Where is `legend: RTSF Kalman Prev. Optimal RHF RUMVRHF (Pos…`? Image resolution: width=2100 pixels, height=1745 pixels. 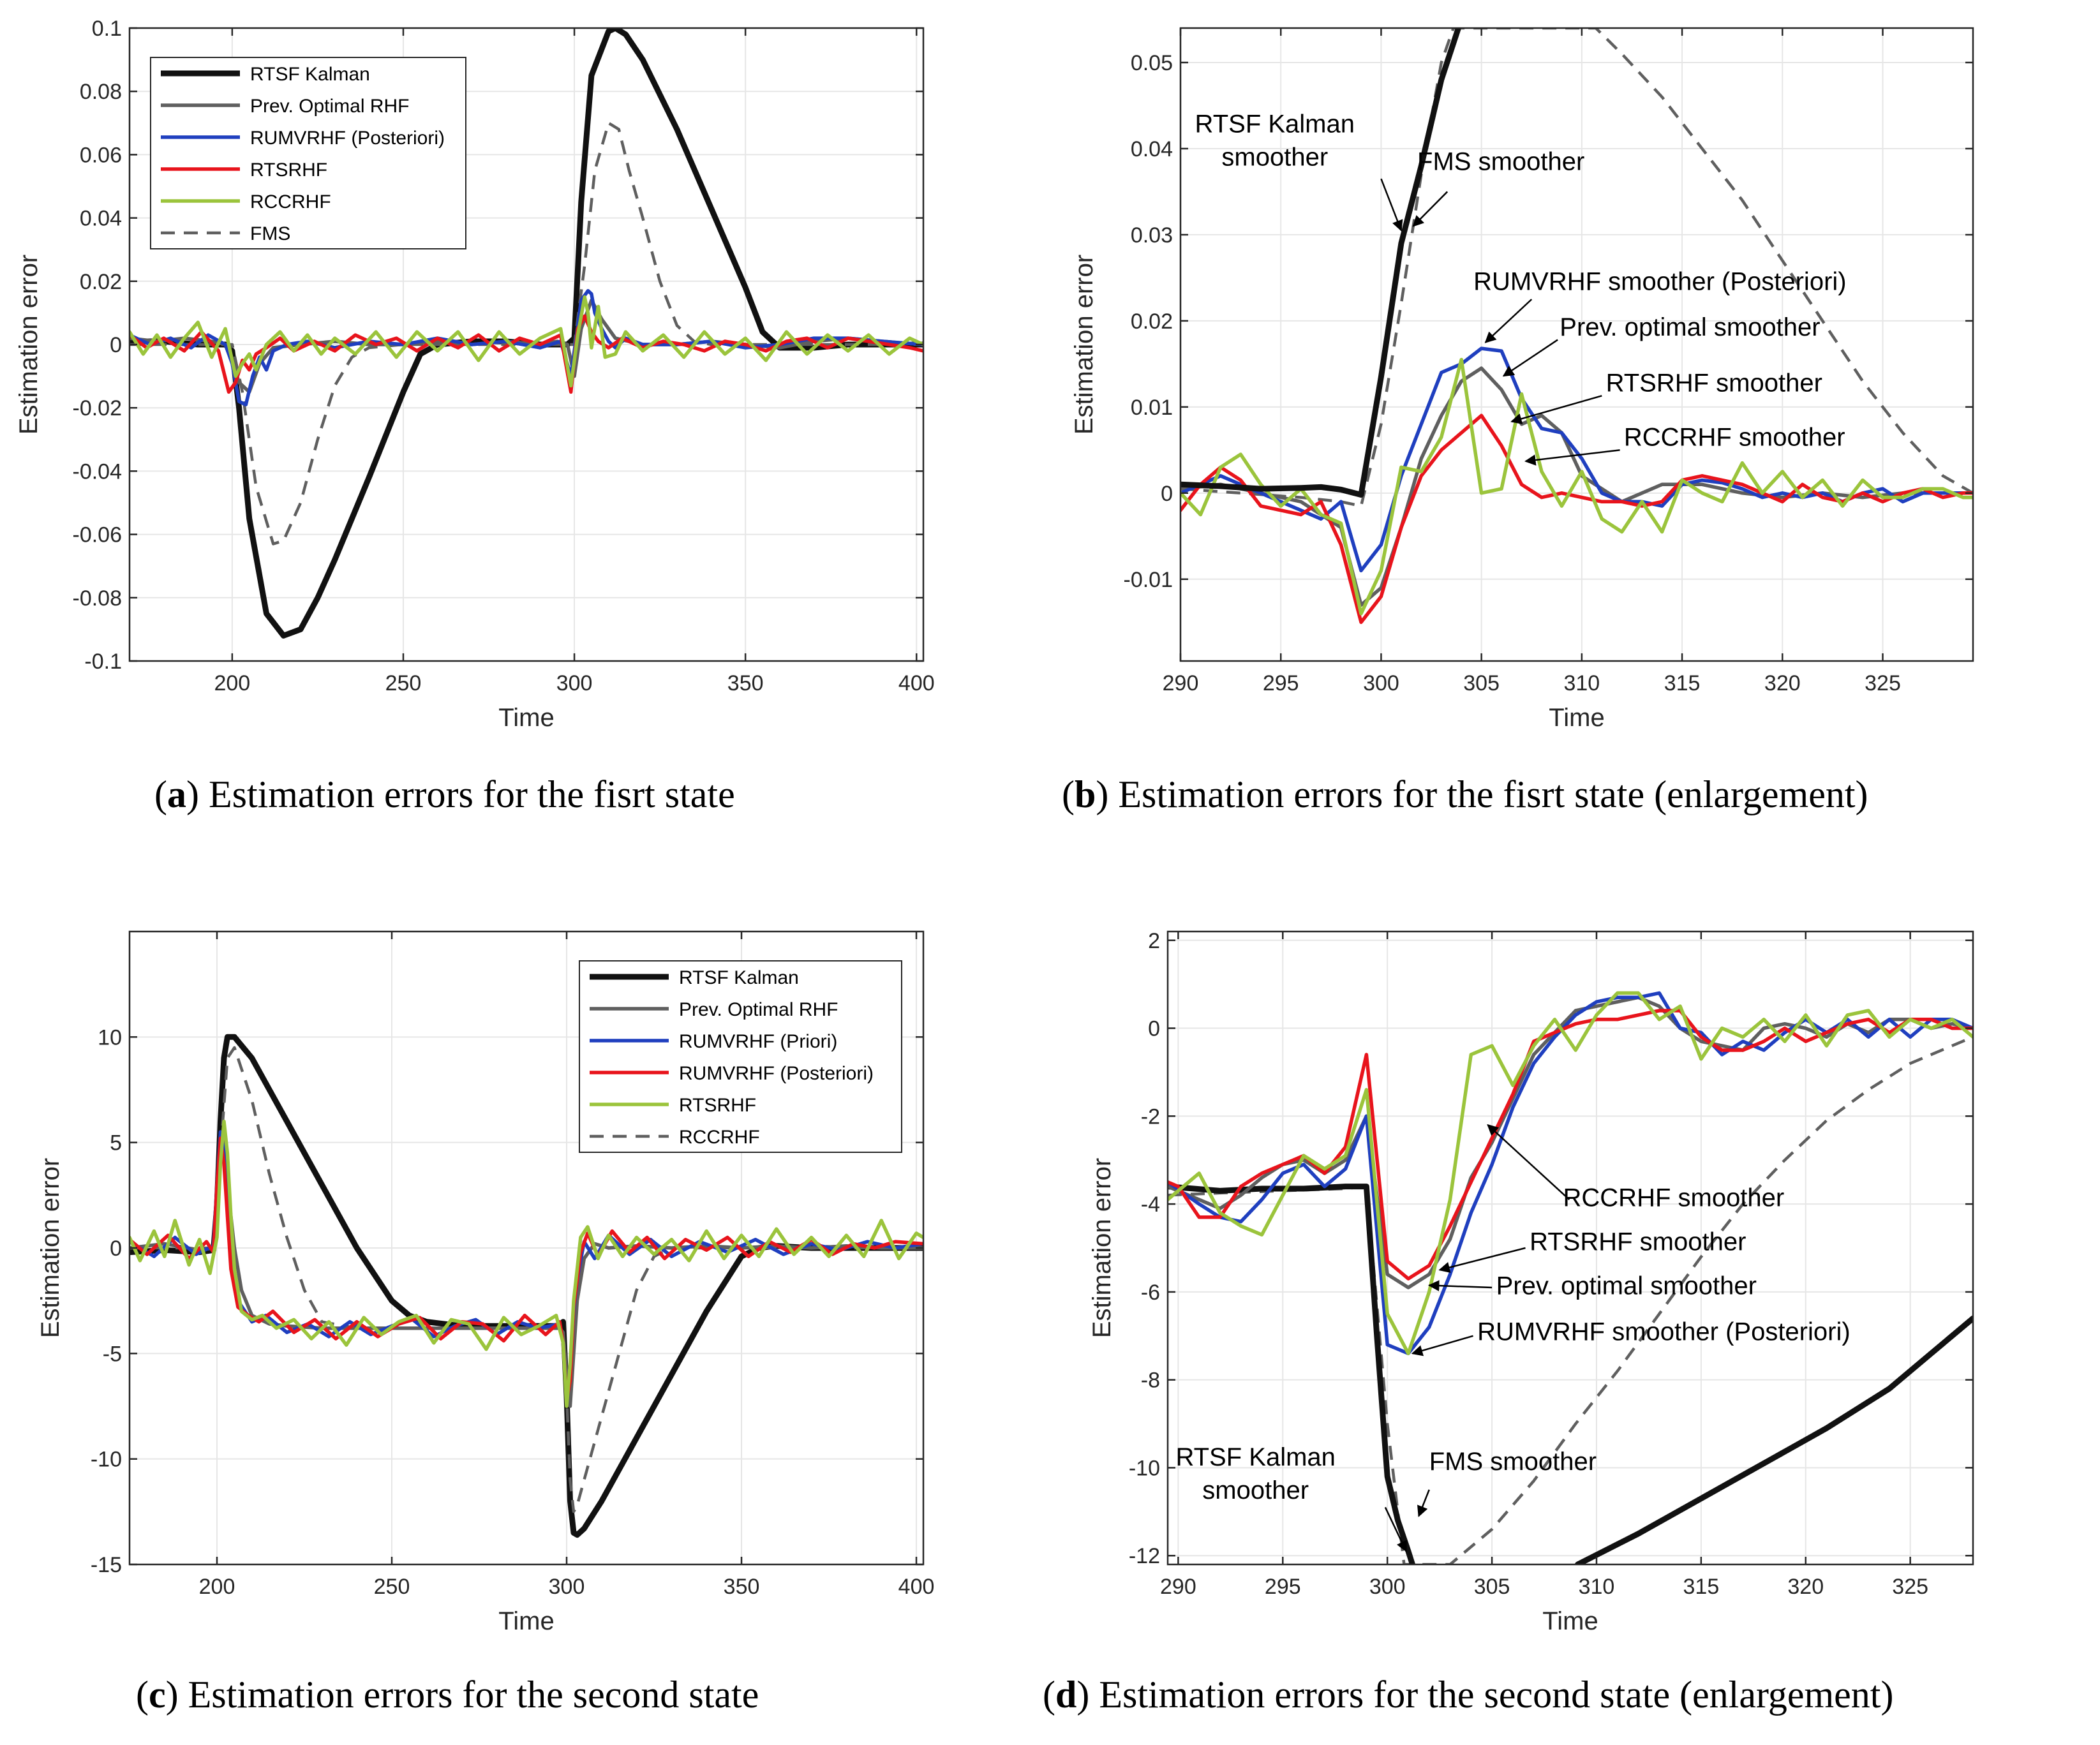 legend: RTSF Kalman Prev. Optimal RHF RUMVRHF (Pos… is located at coordinates (308, 153).